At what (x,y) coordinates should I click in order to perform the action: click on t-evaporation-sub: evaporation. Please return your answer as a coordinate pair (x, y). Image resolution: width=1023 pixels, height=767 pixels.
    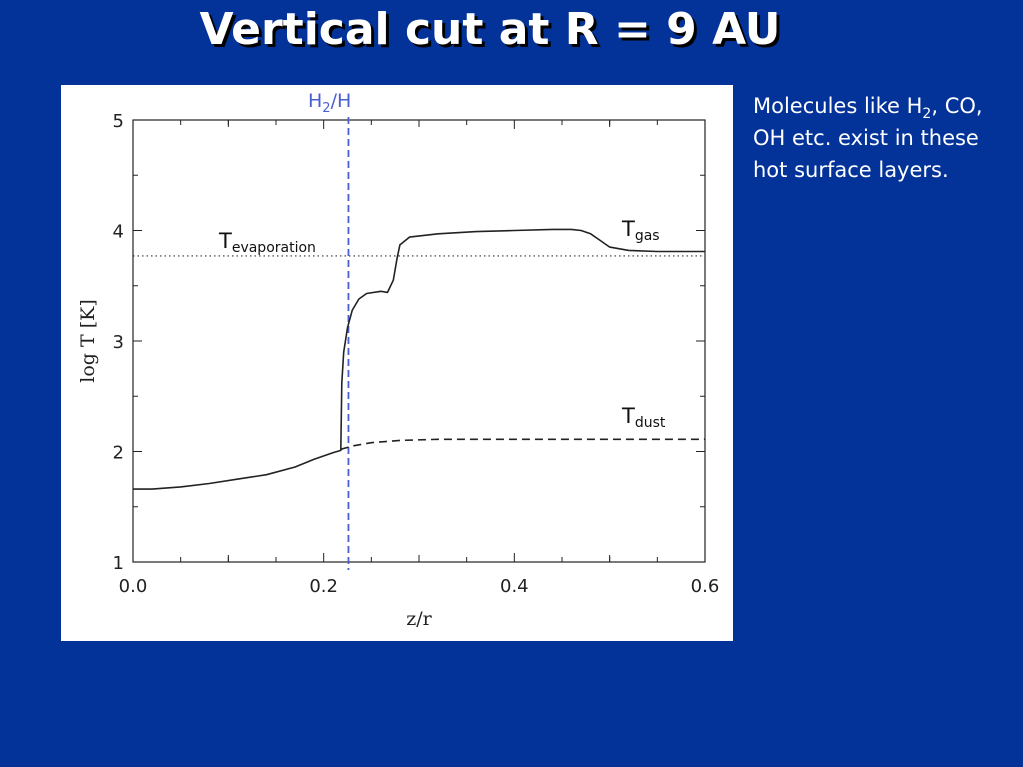
    Looking at the image, I should click on (274, 248).